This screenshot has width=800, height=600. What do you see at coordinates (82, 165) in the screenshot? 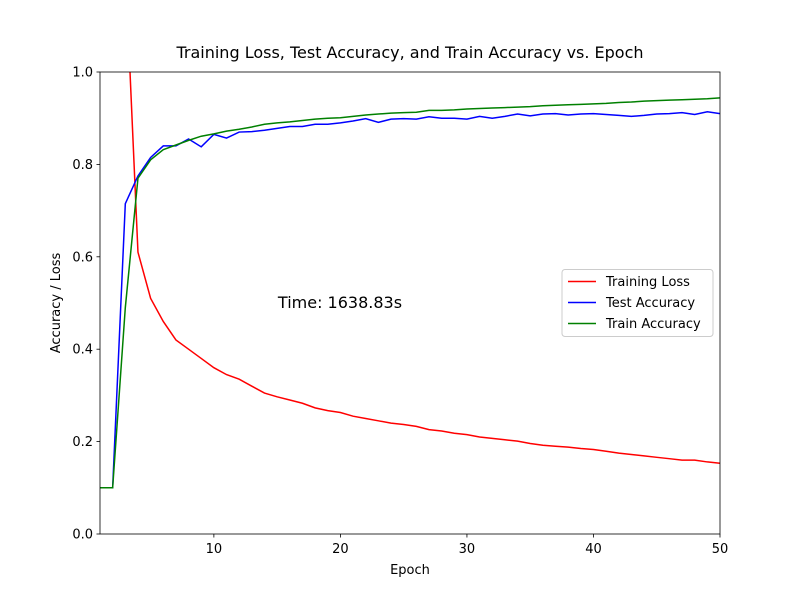
I see `y-tick-label: 0.8` at bounding box center [82, 165].